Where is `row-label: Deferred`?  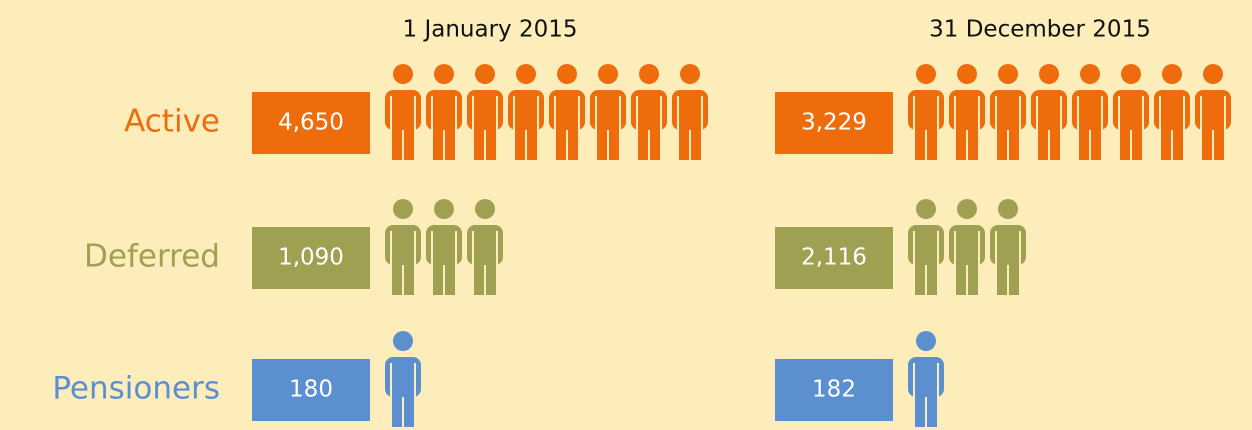 row-label: Deferred is located at coordinates (152, 257).